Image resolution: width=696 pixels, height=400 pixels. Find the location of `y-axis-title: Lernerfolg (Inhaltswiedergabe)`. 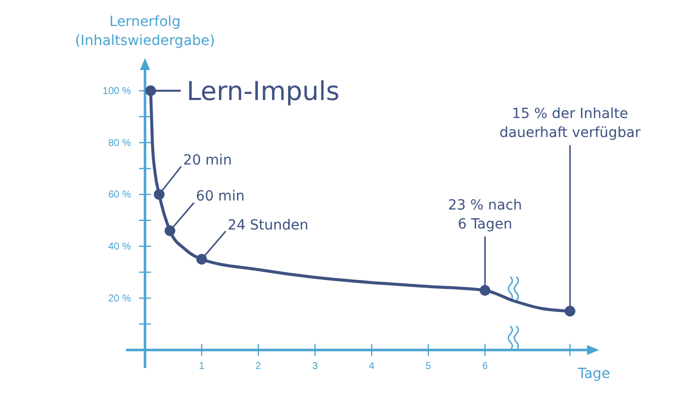

y-axis-title: Lernerfolg (Inhaltswiedergabe) is located at coordinates (145, 31).